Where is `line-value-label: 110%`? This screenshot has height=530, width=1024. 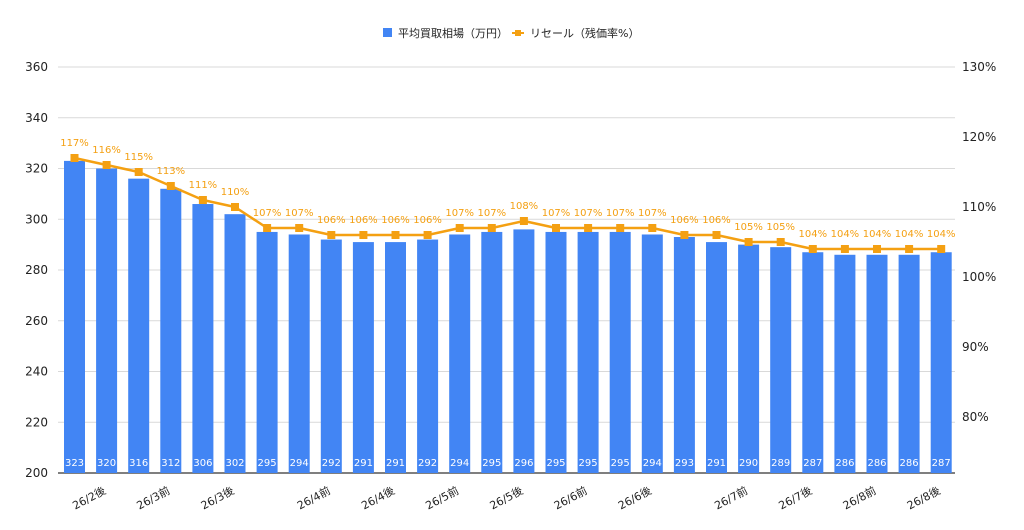
line-value-label: 110% is located at coordinates (235, 192).